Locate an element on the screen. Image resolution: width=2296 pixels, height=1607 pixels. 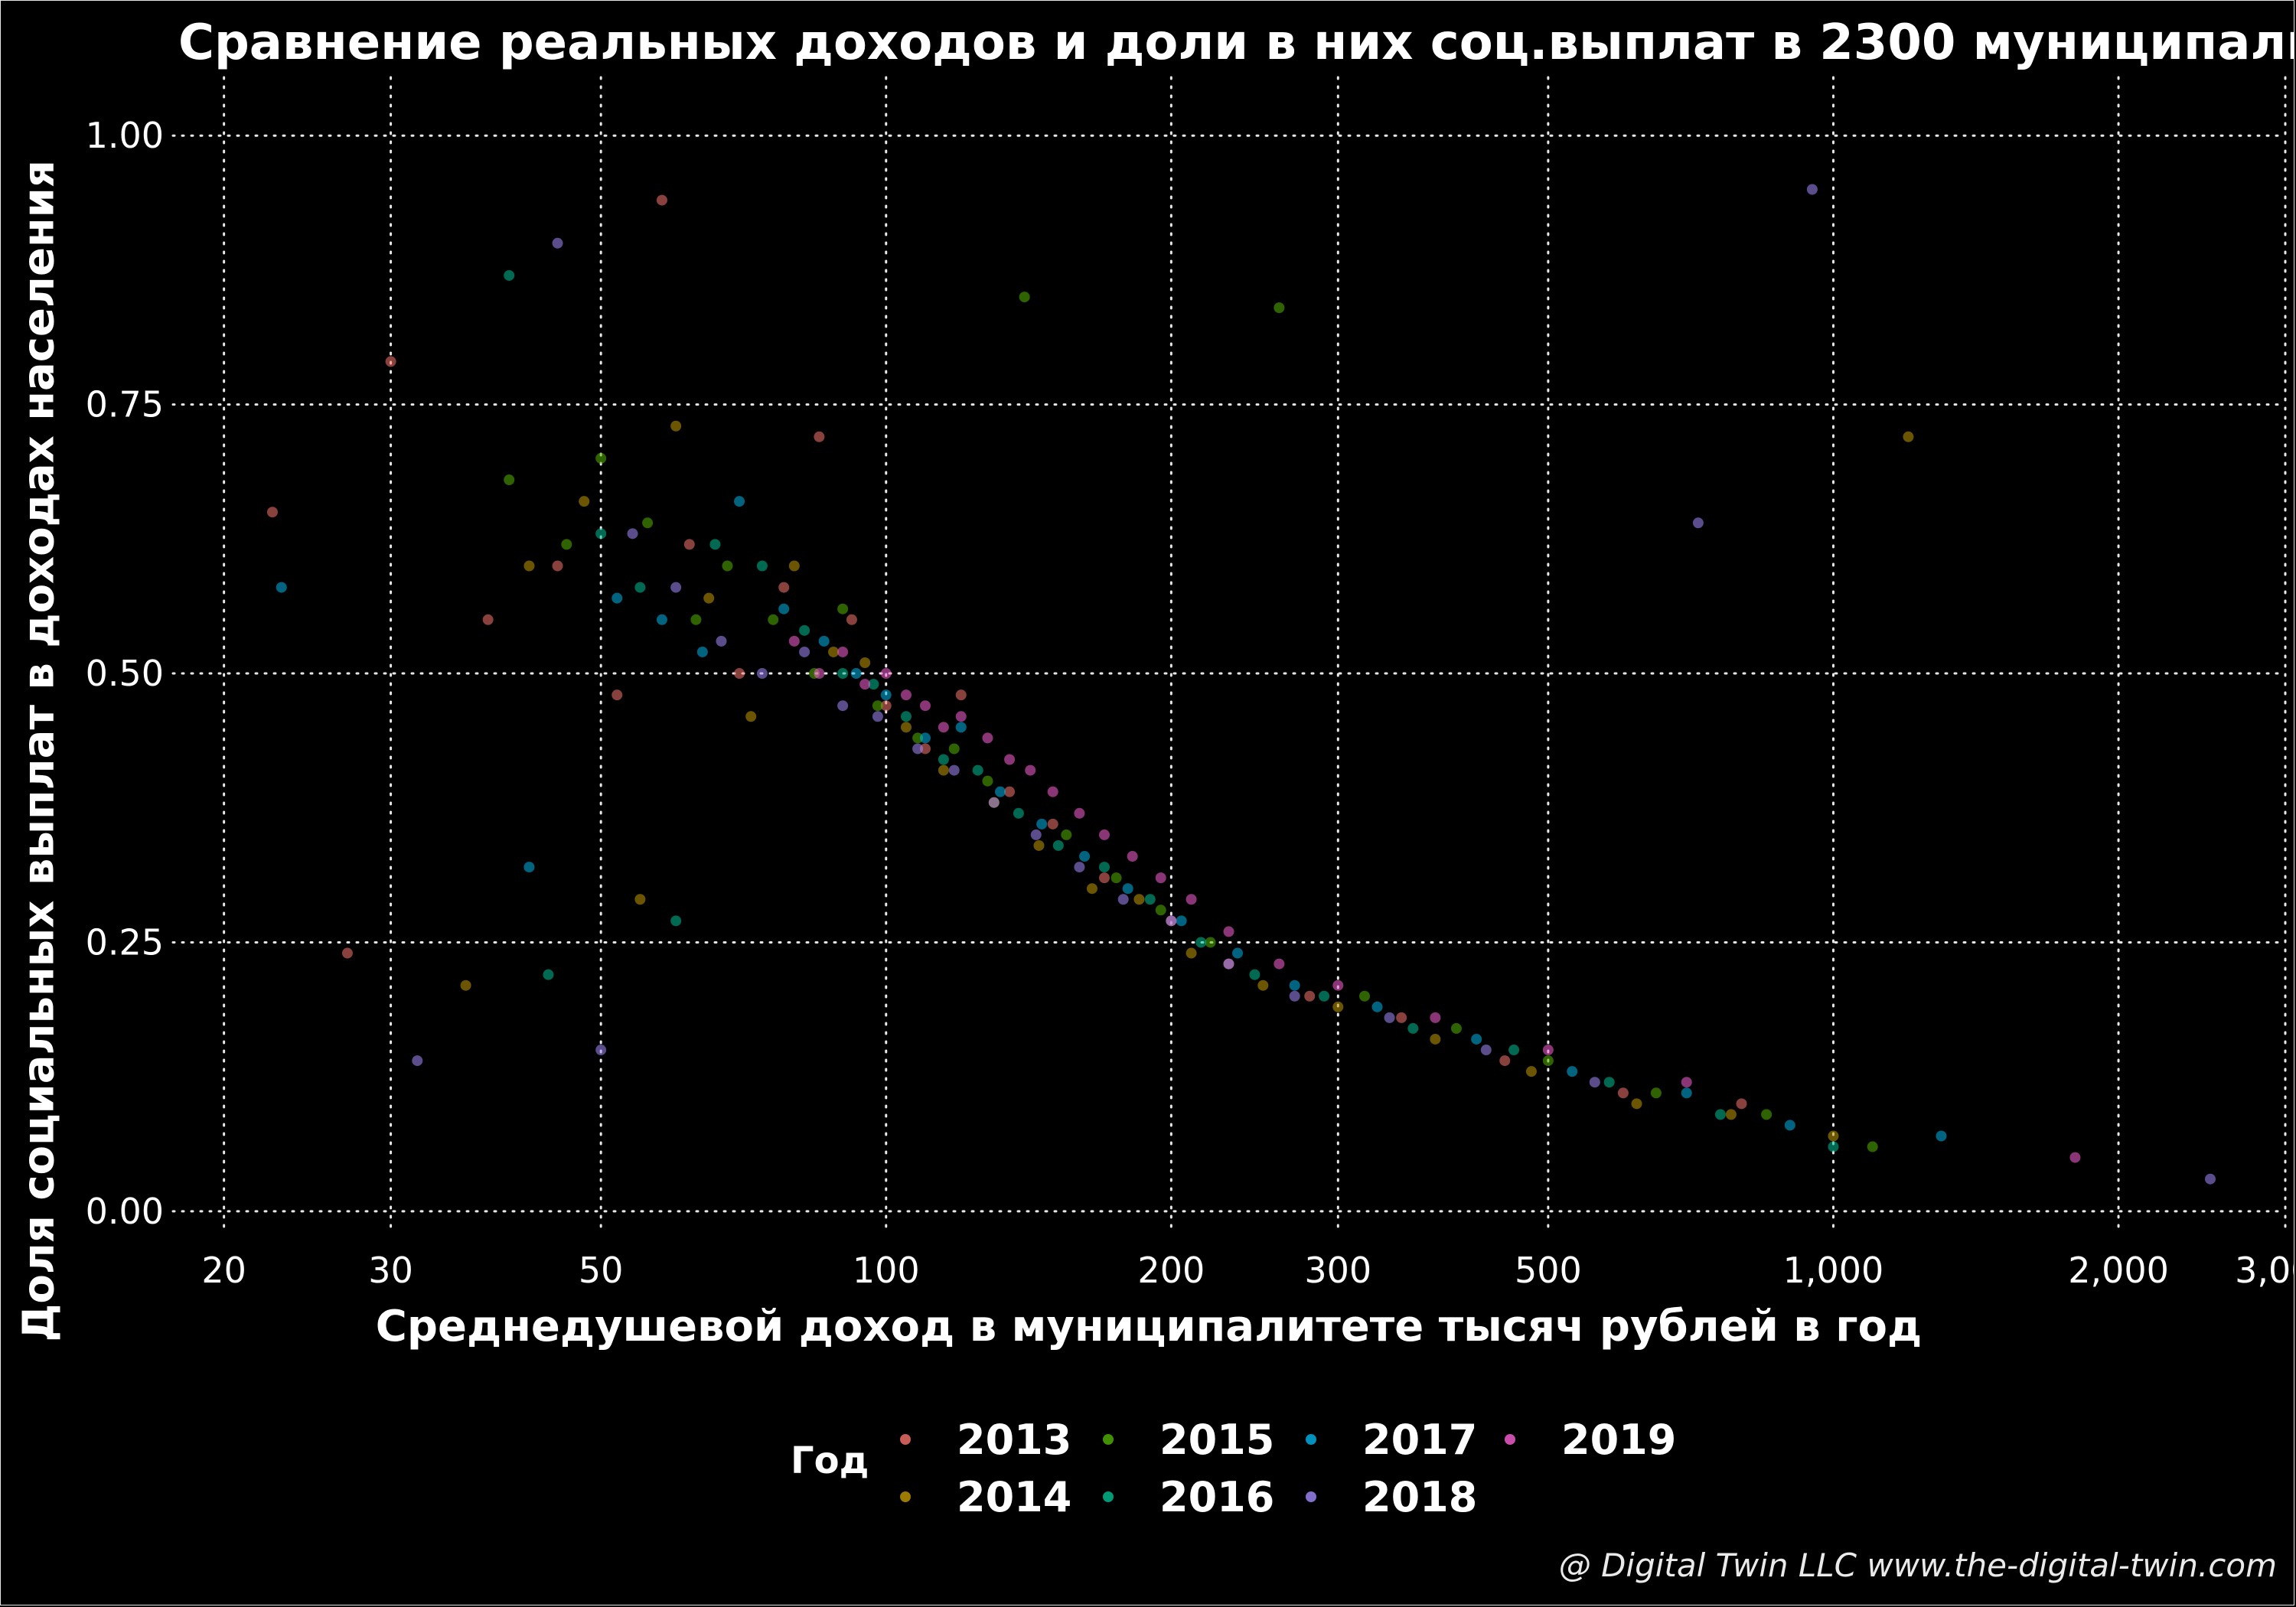
x-tick-label: 300 is located at coordinates (1337, 1270).